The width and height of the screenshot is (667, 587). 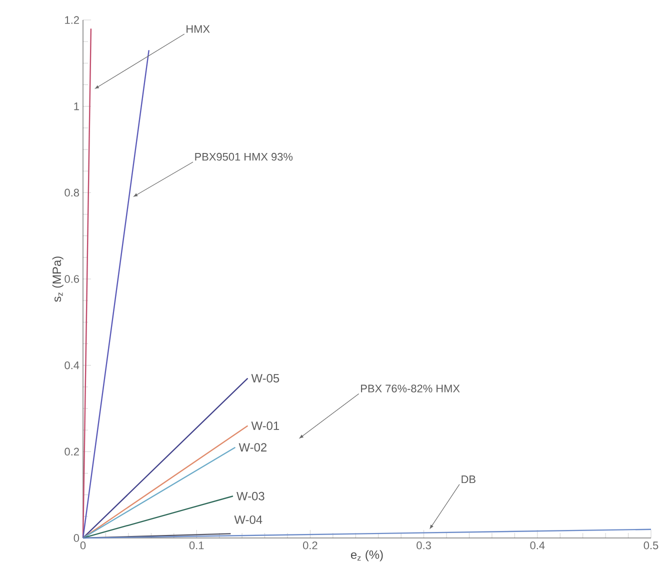 I want to click on x-tick-label: 0.1, so click(x=196, y=546).